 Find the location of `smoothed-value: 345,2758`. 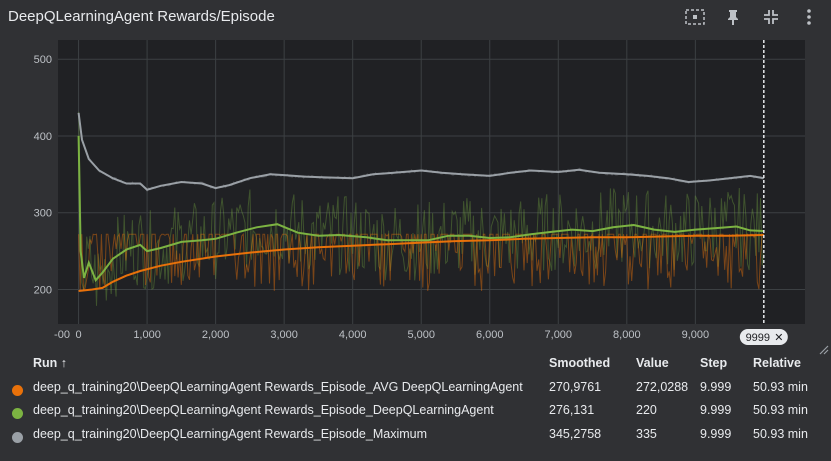

smoothed-value: 345,2758 is located at coordinates (575, 434).